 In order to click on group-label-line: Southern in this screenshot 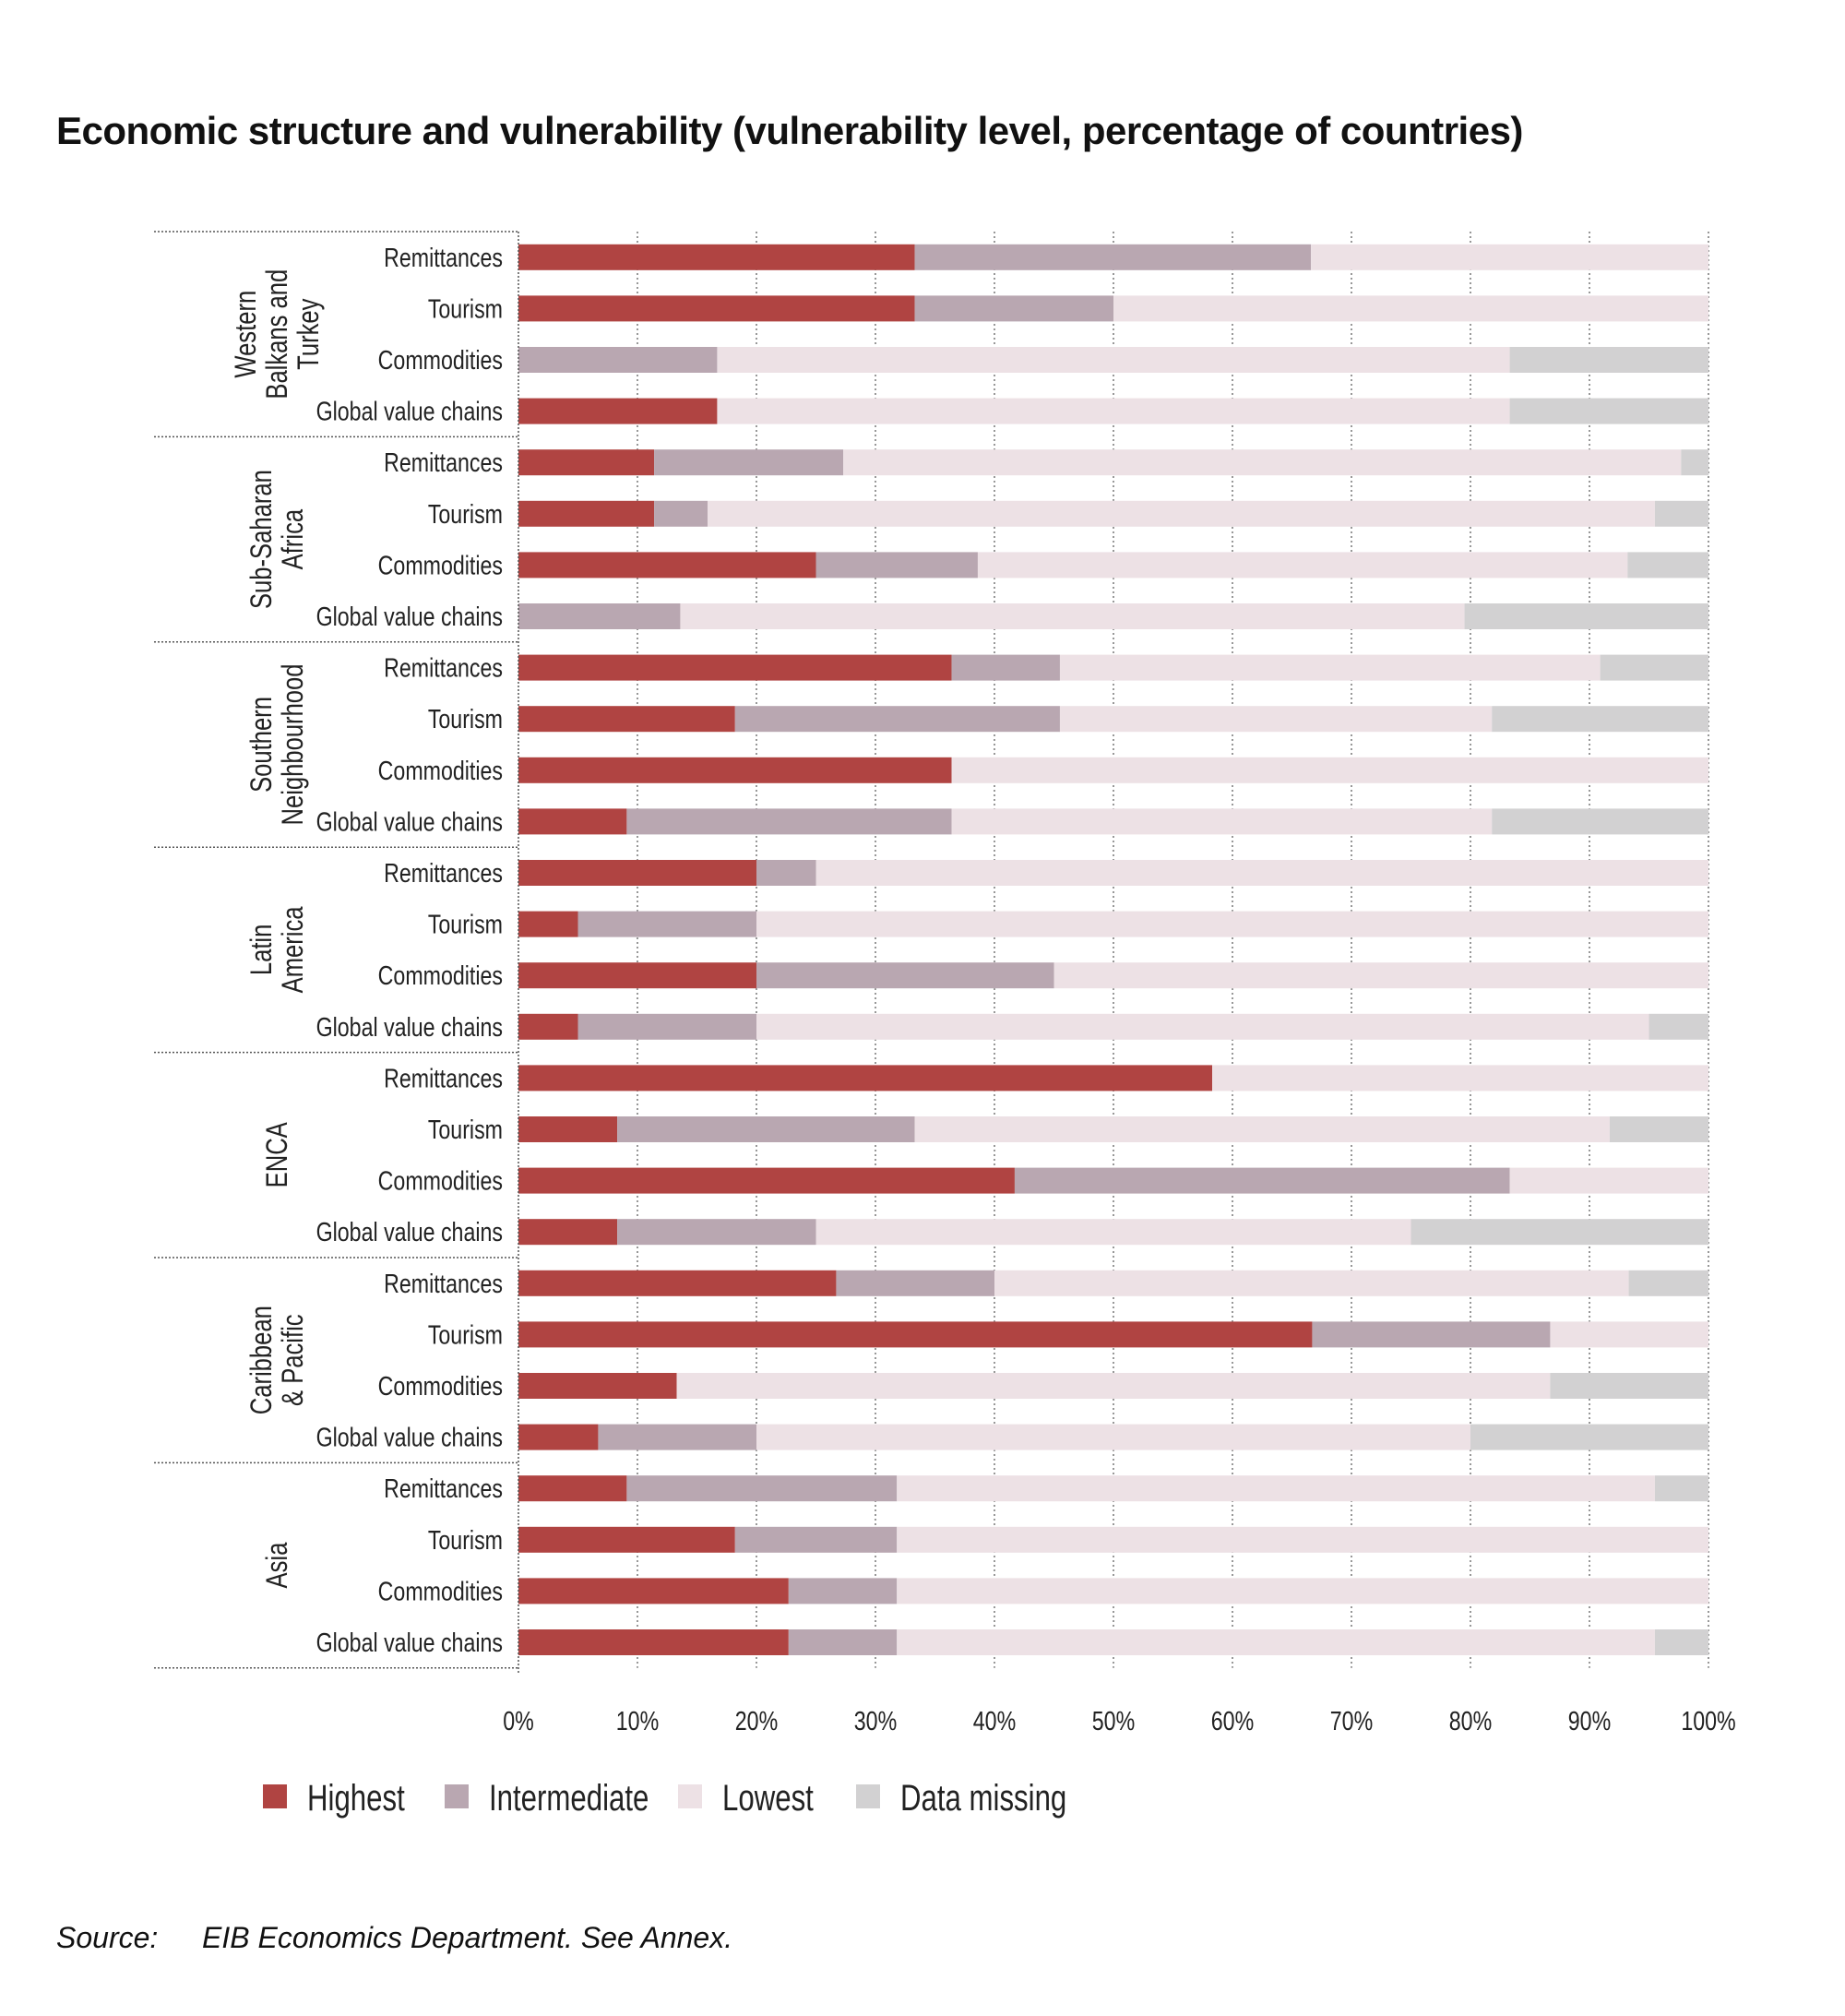, I will do `click(261, 745)`.